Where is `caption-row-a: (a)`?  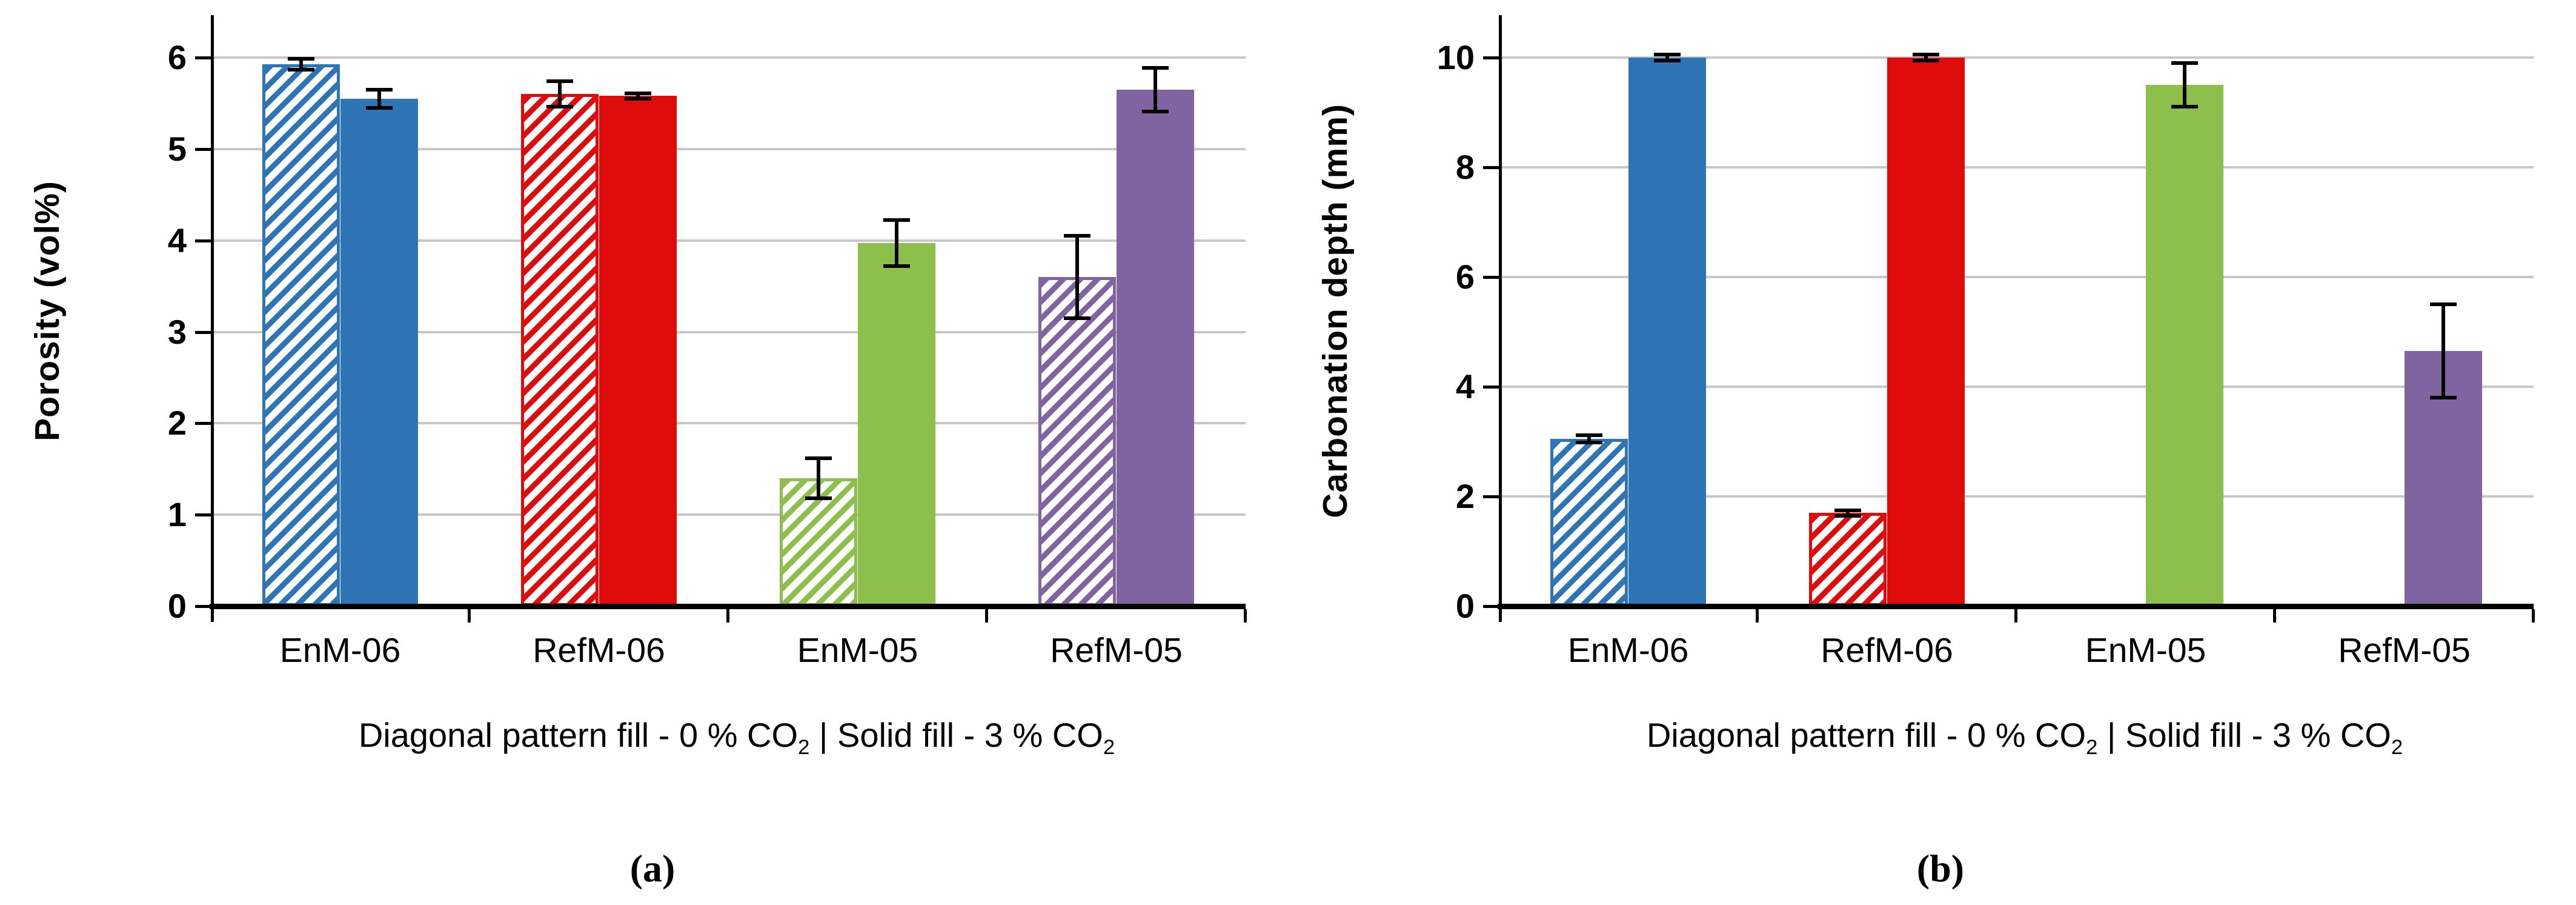
caption-row-a: (a) is located at coordinates (653, 868).